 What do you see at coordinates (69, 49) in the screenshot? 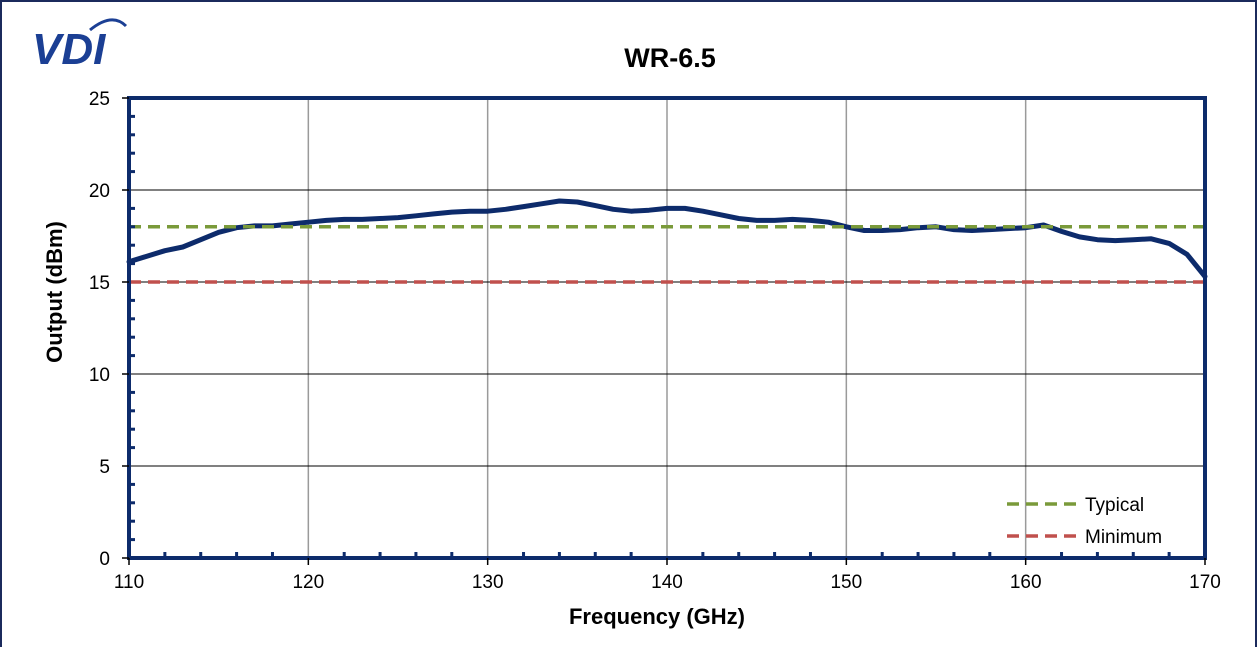
I see `logo-text: VDI` at bounding box center [69, 49].